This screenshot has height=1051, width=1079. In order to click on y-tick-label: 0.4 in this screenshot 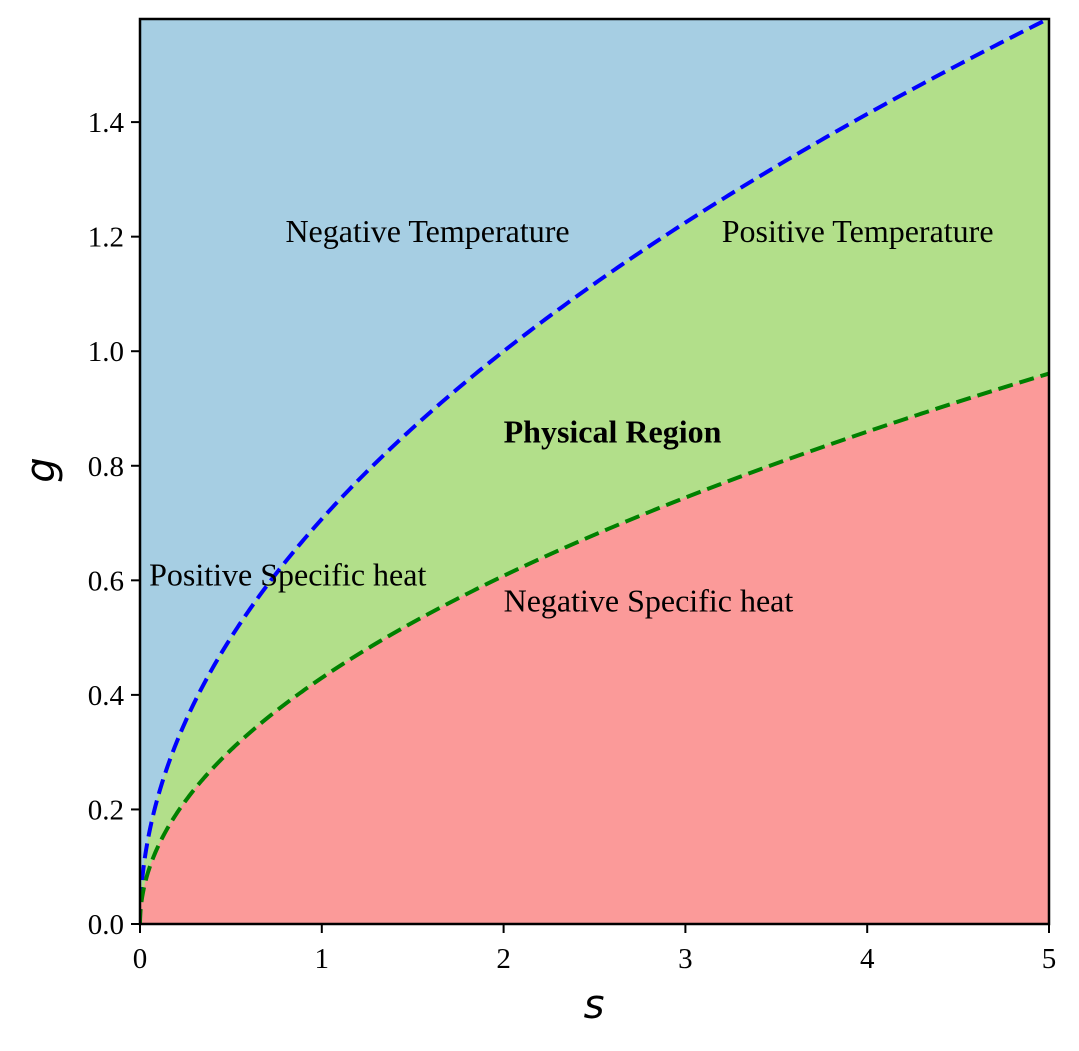, I will do `click(106, 696)`.